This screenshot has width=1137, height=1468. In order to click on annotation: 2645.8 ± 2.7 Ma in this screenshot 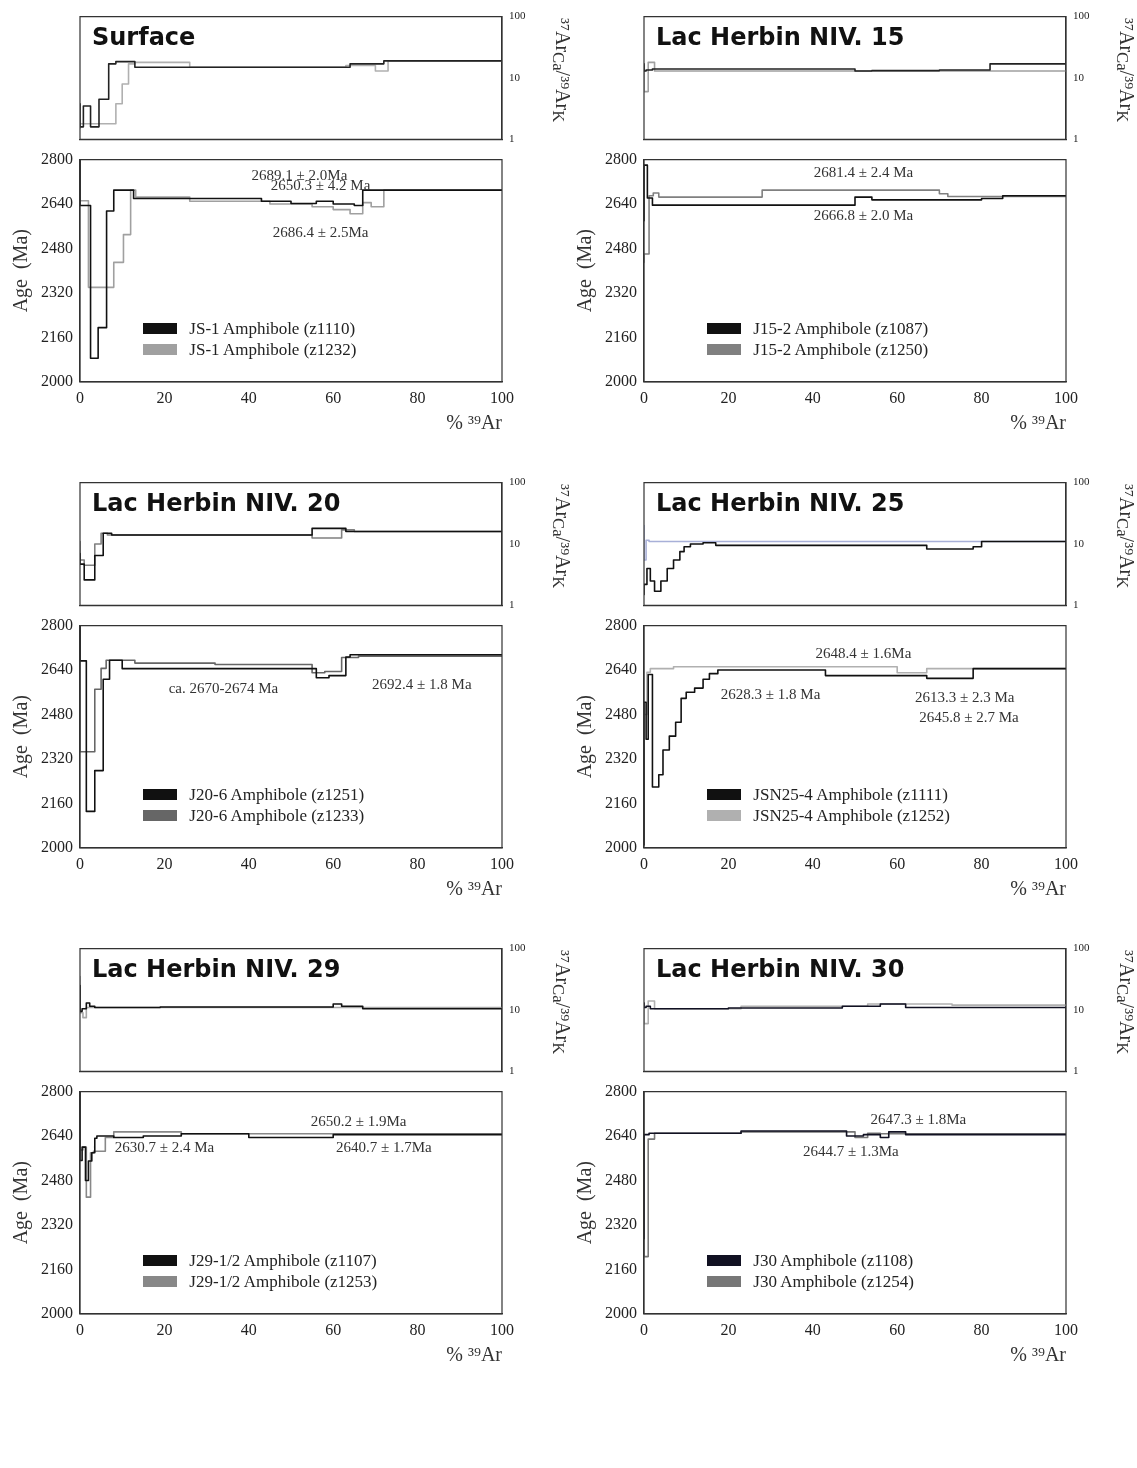, I will do `click(969, 716)`.